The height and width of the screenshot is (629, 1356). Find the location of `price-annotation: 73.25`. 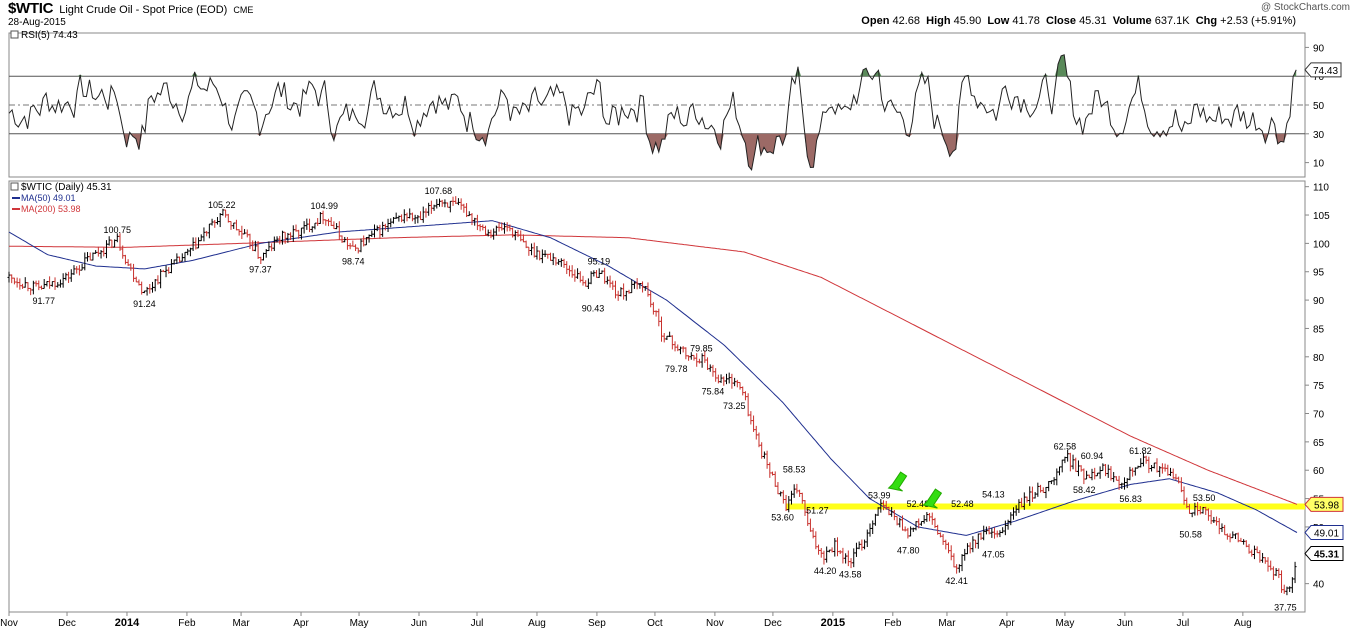

price-annotation: 73.25 is located at coordinates (734, 406).